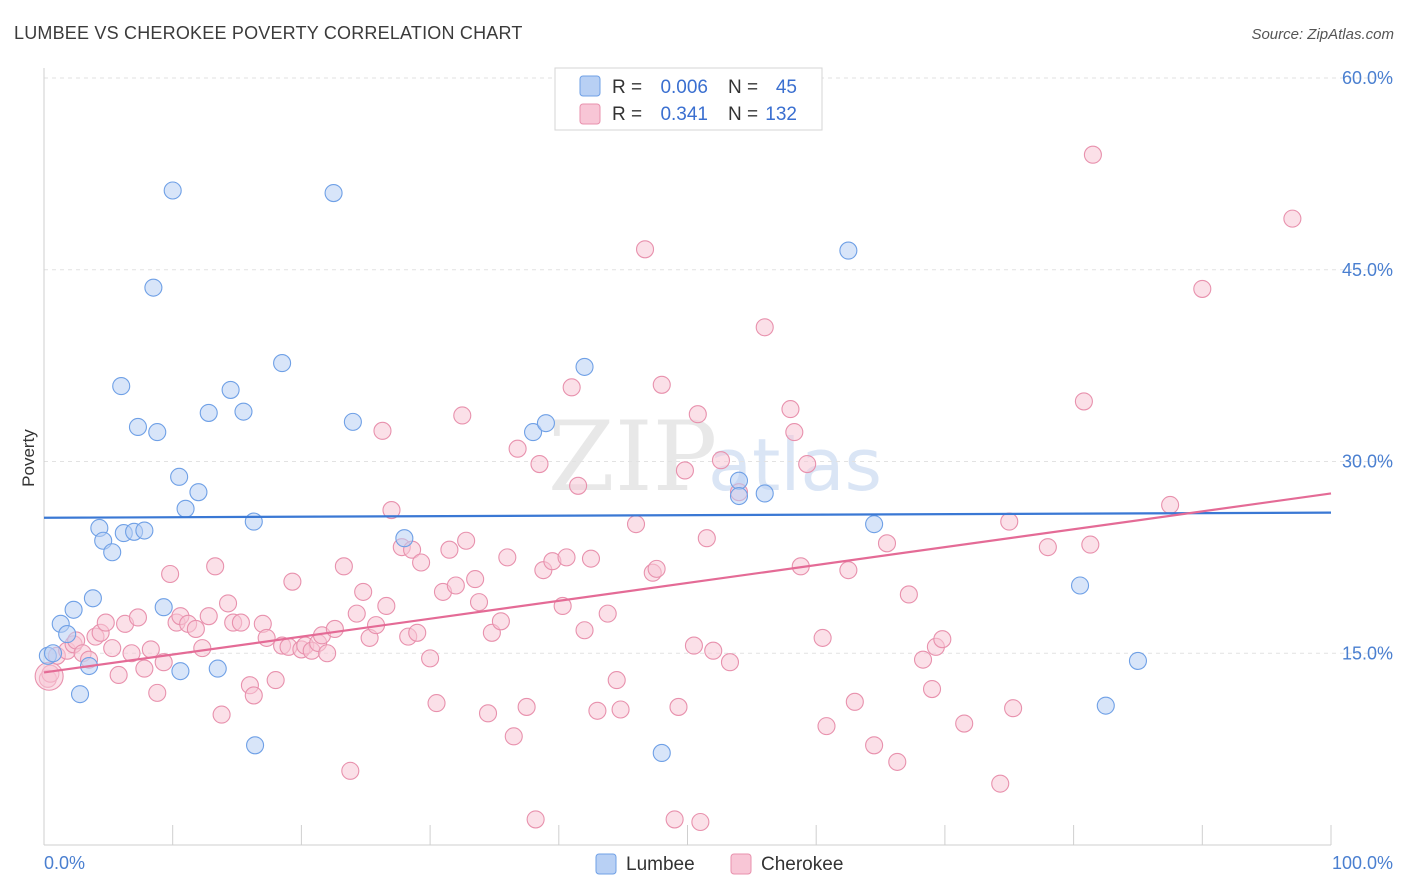  I want to click on legend-r-value-lumbee: 0.006, so click(684, 87).